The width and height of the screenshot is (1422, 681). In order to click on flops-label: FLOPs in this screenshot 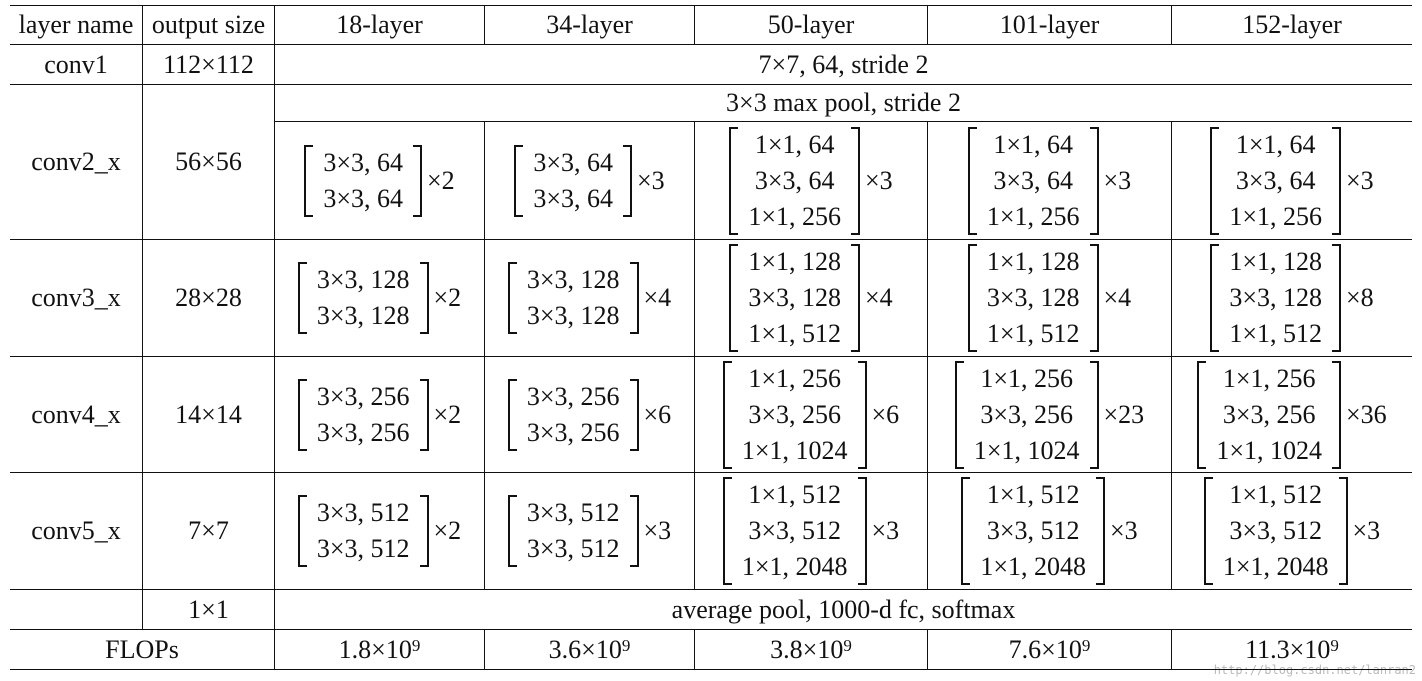, I will do `click(142, 650)`.